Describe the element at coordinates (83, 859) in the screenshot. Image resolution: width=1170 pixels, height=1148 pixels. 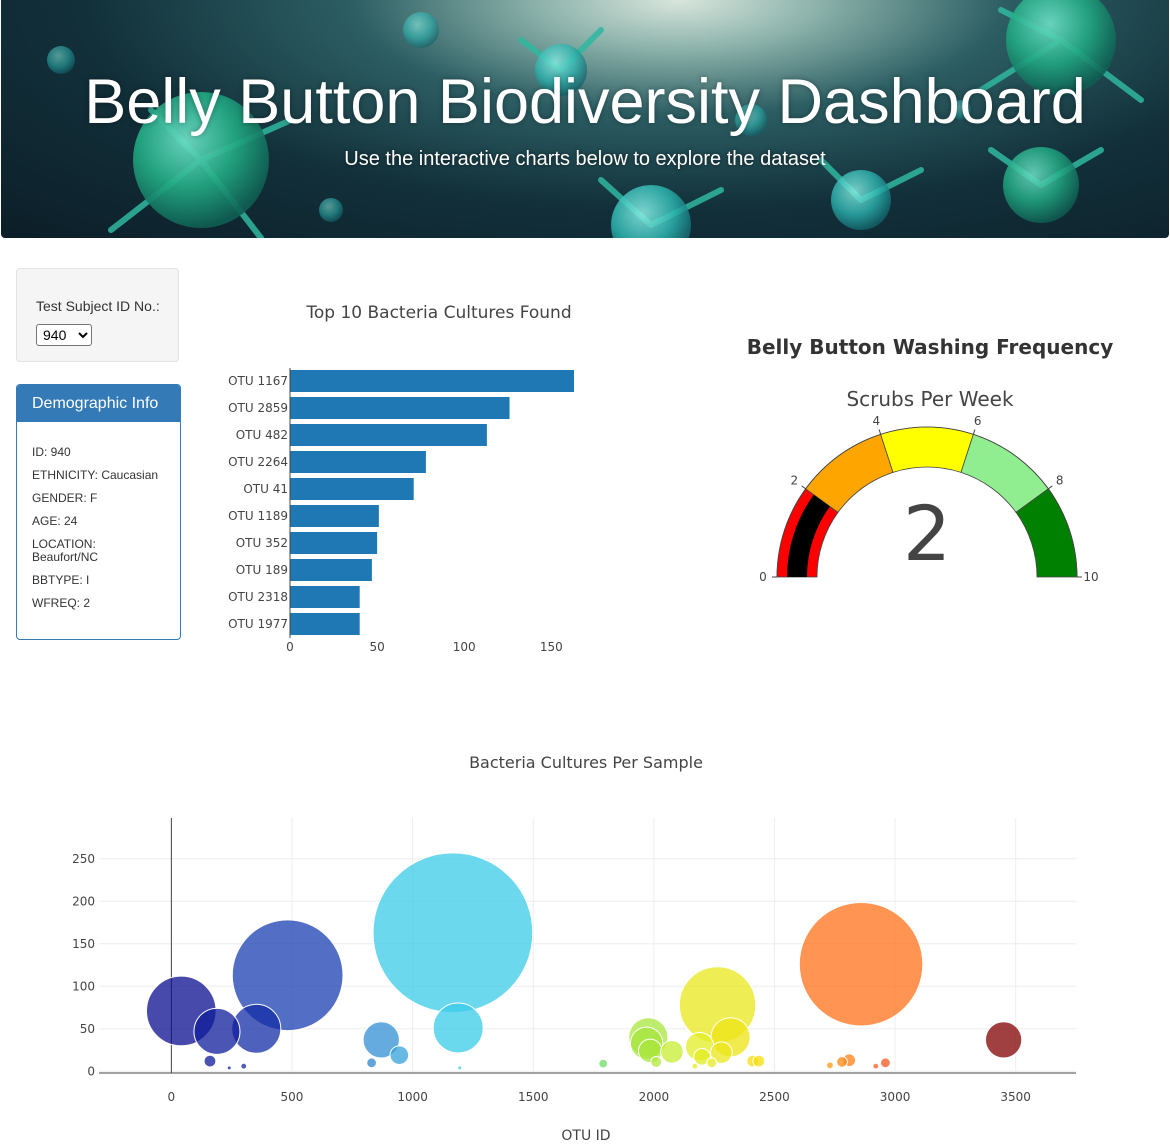
I see `bubble-y-tick-label: 250` at that location.